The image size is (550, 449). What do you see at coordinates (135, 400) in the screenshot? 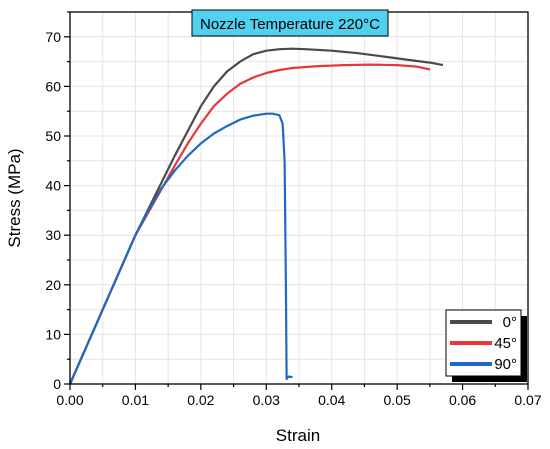
I see `x-tick-label: 0.01` at bounding box center [135, 400].